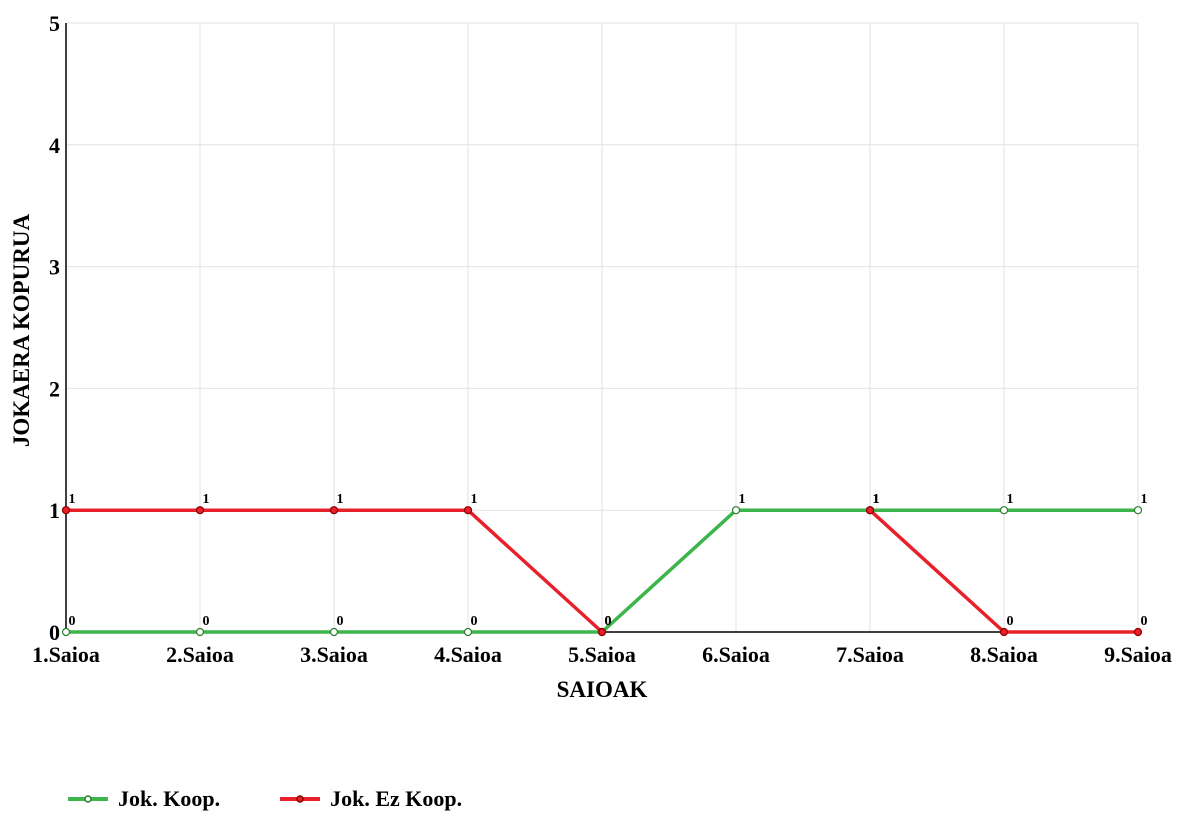 This screenshot has width=1180, height=816. Describe the element at coordinates (54, 267) in the screenshot. I see `y-tick-label: 3` at that location.